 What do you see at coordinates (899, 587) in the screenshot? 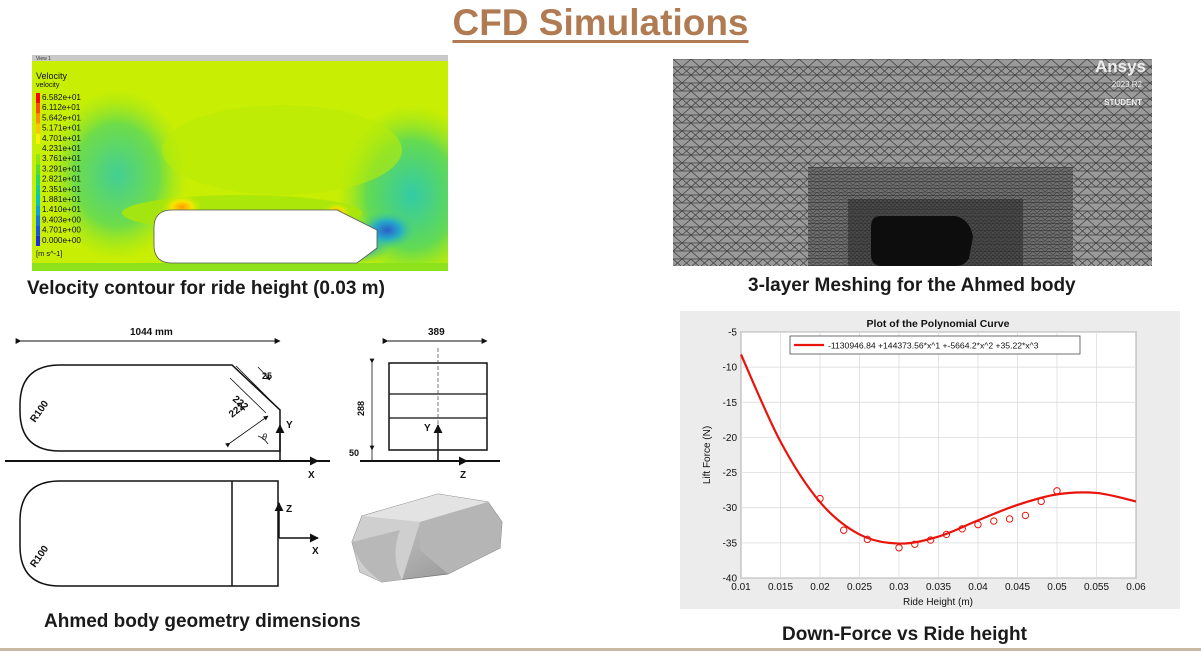
I see `x-tick-label: 0.03` at bounding box center [899, 587].